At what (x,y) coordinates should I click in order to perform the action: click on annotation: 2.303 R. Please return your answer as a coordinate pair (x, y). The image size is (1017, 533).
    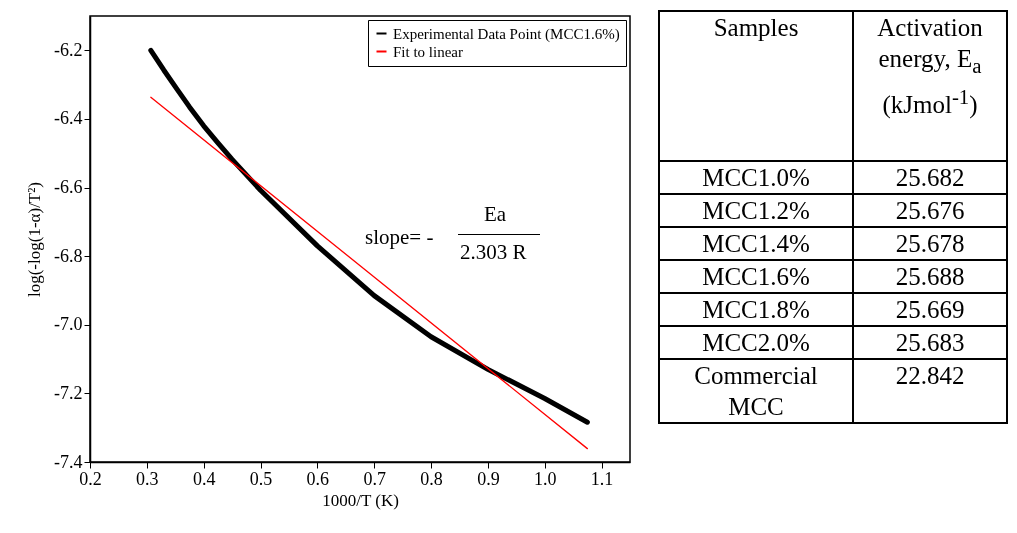
    Looking at the image, I should click on (493, 252).